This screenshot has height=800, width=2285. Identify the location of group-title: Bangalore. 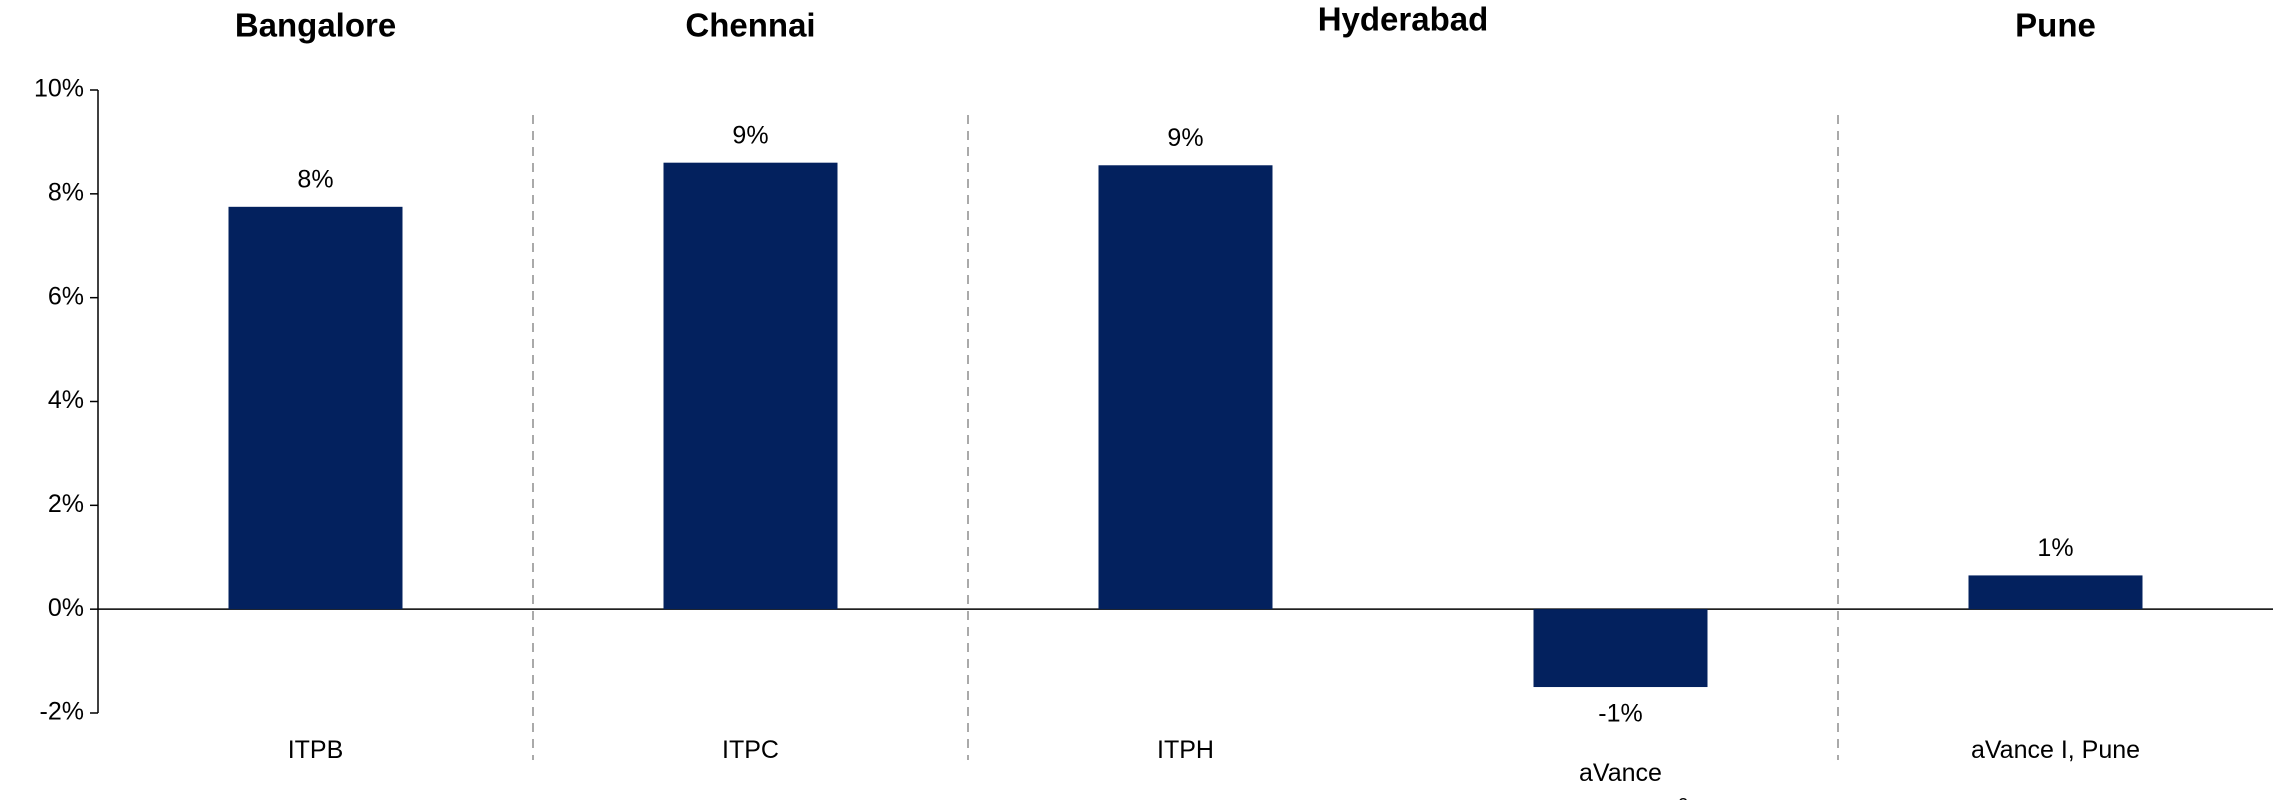
(315, 25).